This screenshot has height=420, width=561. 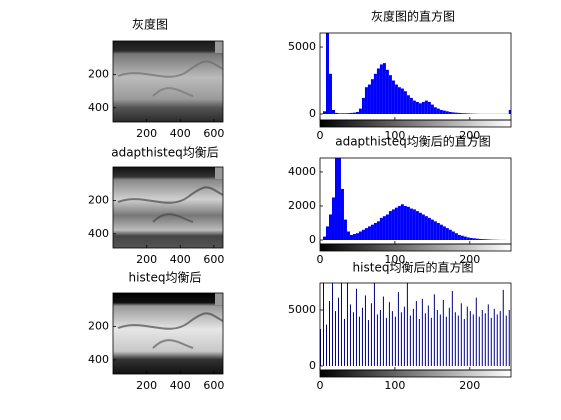 What do you see at coordinates (400, 75) in the screenshot?
I see `axes: 灰度图的直方图 0 100 200 0 5000` at bounding box center [400, 75].